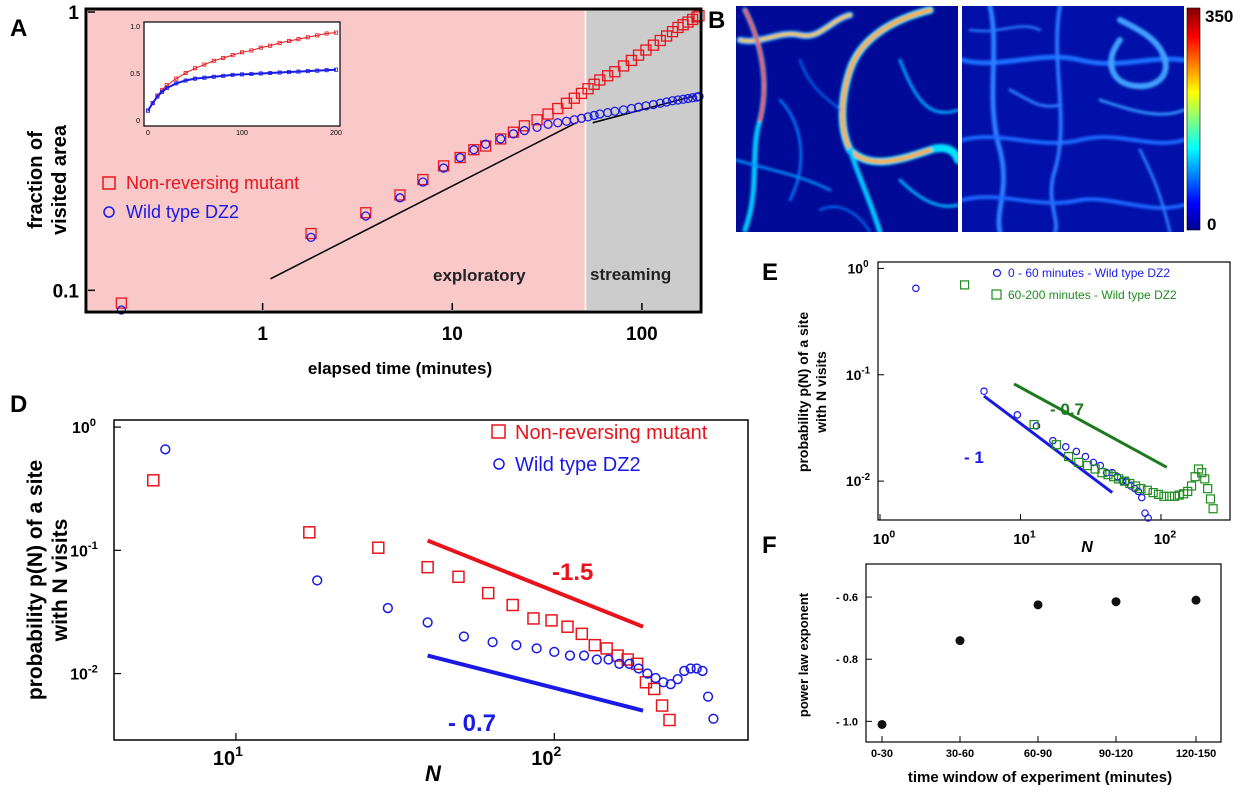 This screenshot has width=1250, height=793. What do you see at coordinates (109, 183) in the screenshot?
I see `legend-swatch-mutant` at bounding box center [109, 183].